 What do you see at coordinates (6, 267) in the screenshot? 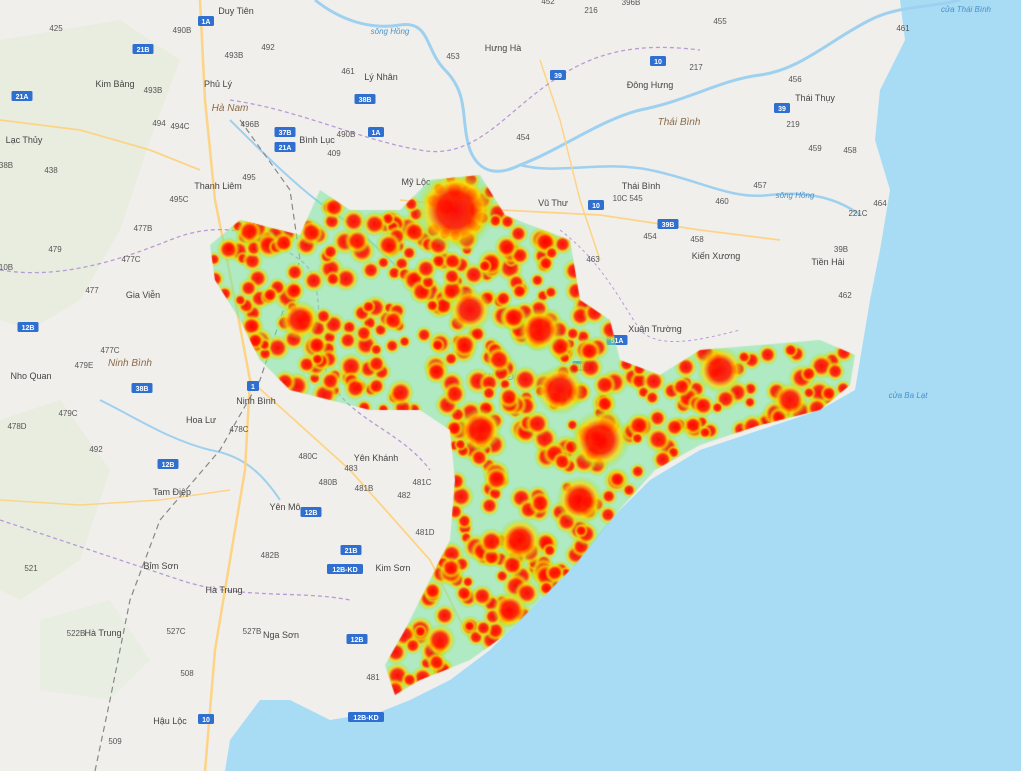
I see `road-number-label: 10B` at bounding box center [6, 267].